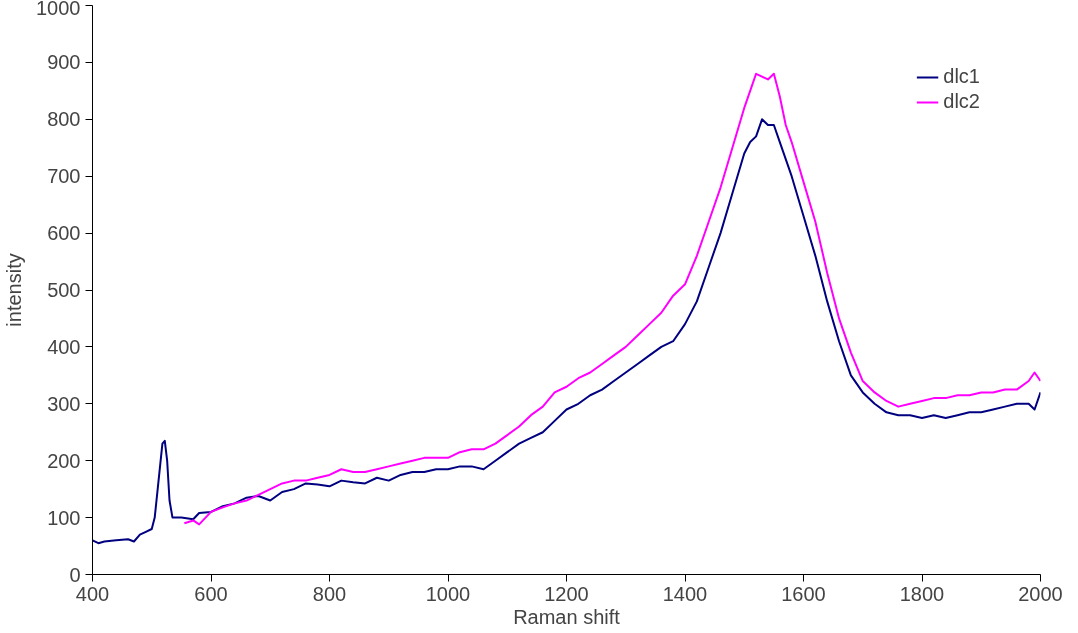  What do you see at coordinates (64, 460) in the screenshot?
I see `y-tick-label: 200` at bounding box center [64, 460].